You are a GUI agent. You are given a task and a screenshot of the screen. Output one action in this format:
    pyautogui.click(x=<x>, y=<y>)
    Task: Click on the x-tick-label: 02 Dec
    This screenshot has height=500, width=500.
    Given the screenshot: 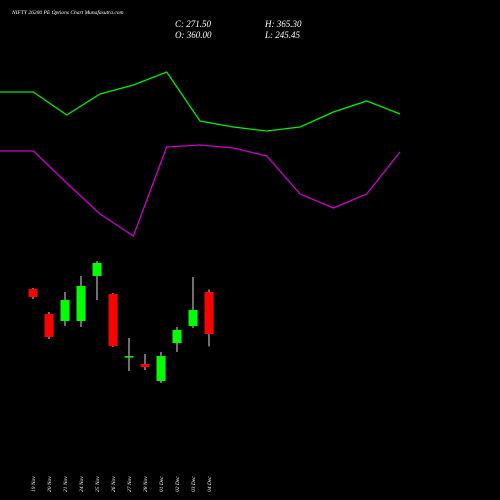 What is the action you would take?
    pyautogui.click(x=178, y=484)
    